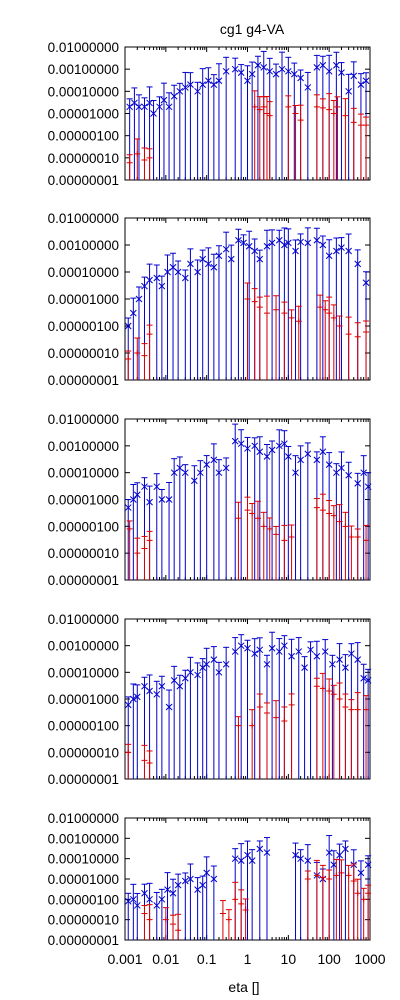 The image size is (400, 1000). Describe the element at coordinates (248, 959) in the screenshot. I see `x-tick-label: 1` at that location.